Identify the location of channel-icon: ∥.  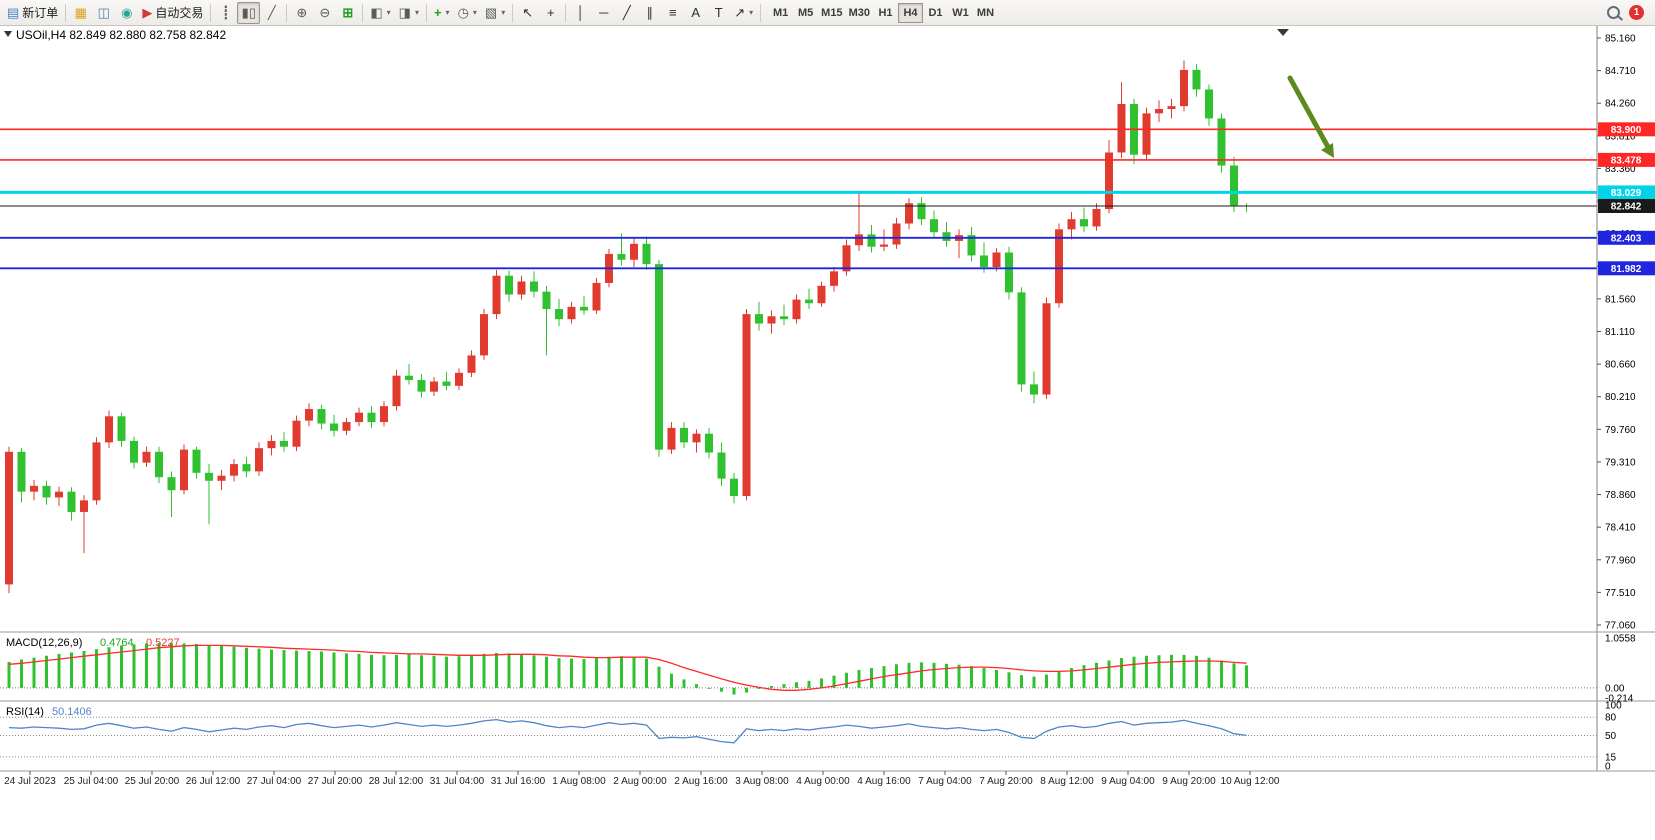
(649, 12).